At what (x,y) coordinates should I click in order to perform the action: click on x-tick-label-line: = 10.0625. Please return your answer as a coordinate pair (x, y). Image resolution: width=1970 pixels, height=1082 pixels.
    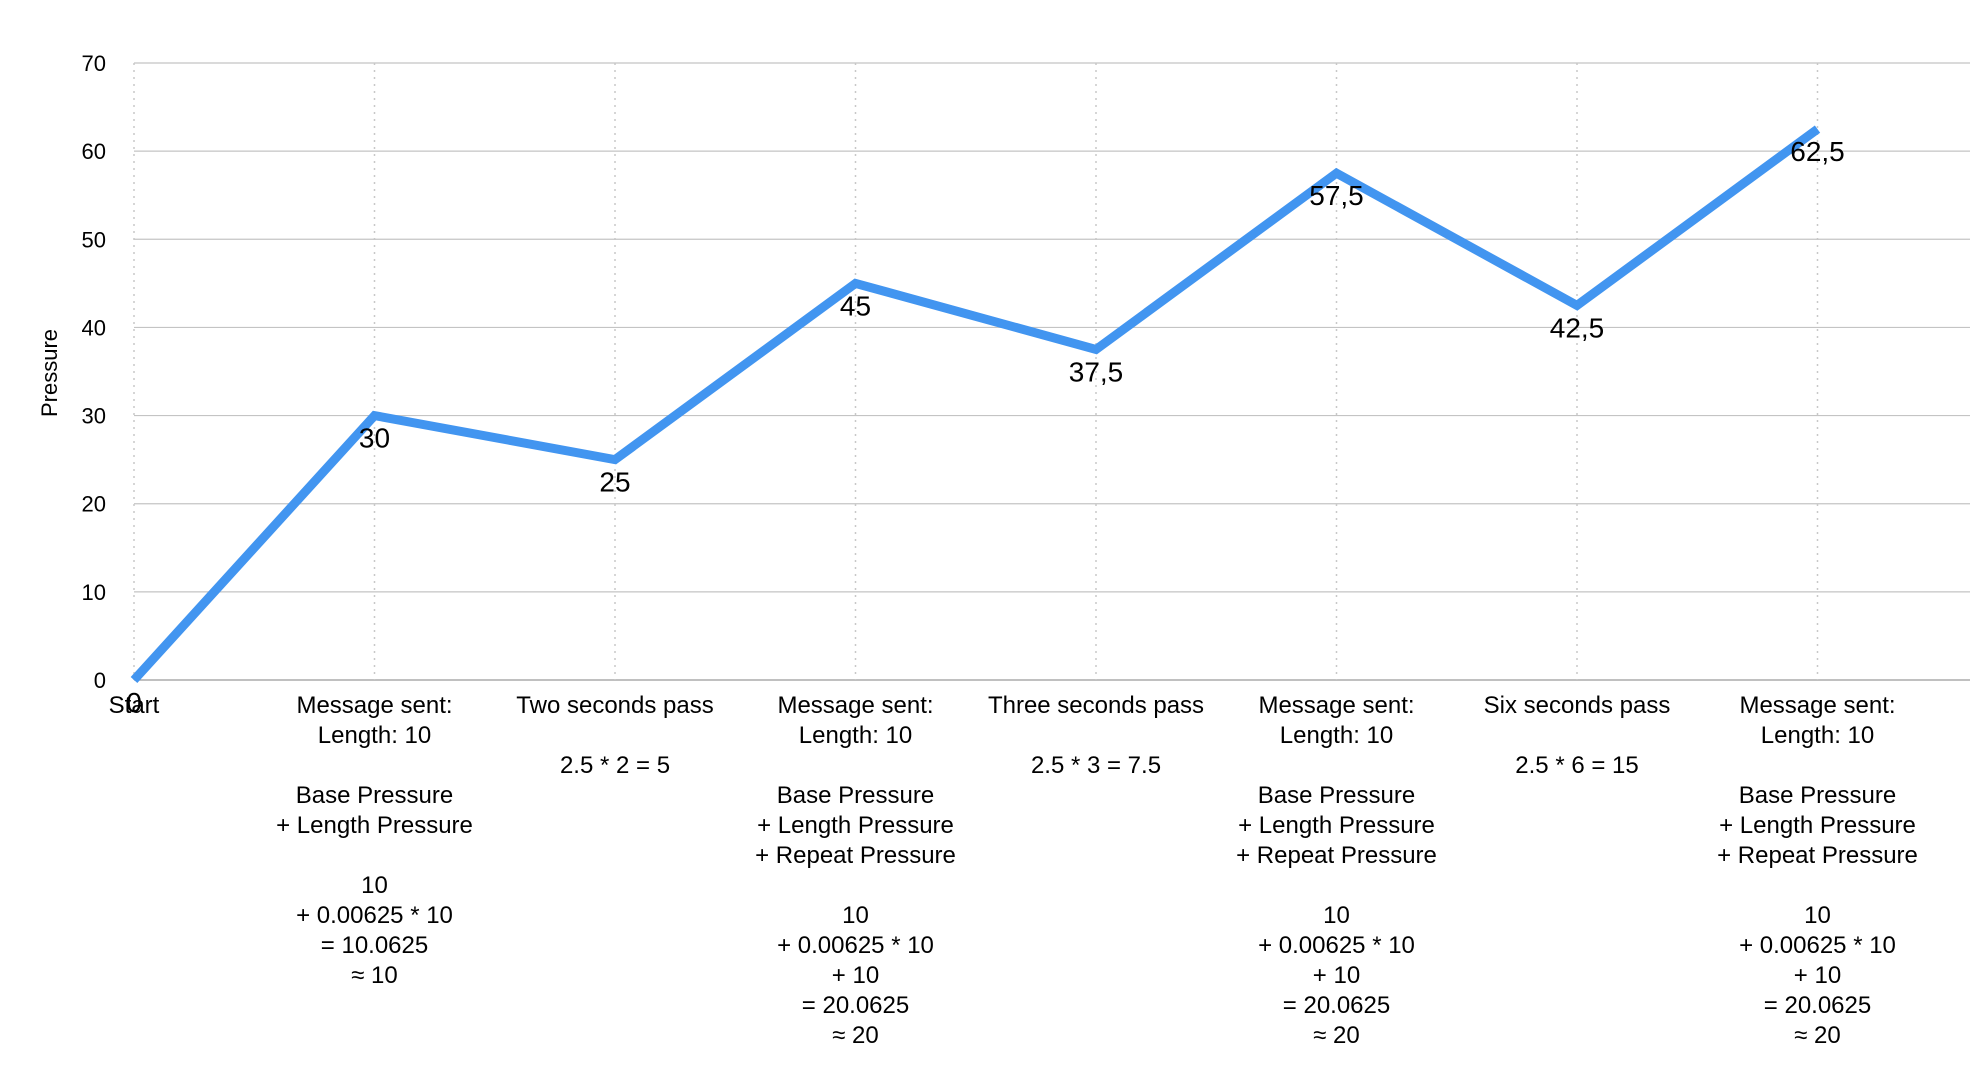
    Looking at the image, I should click on (374, 945).